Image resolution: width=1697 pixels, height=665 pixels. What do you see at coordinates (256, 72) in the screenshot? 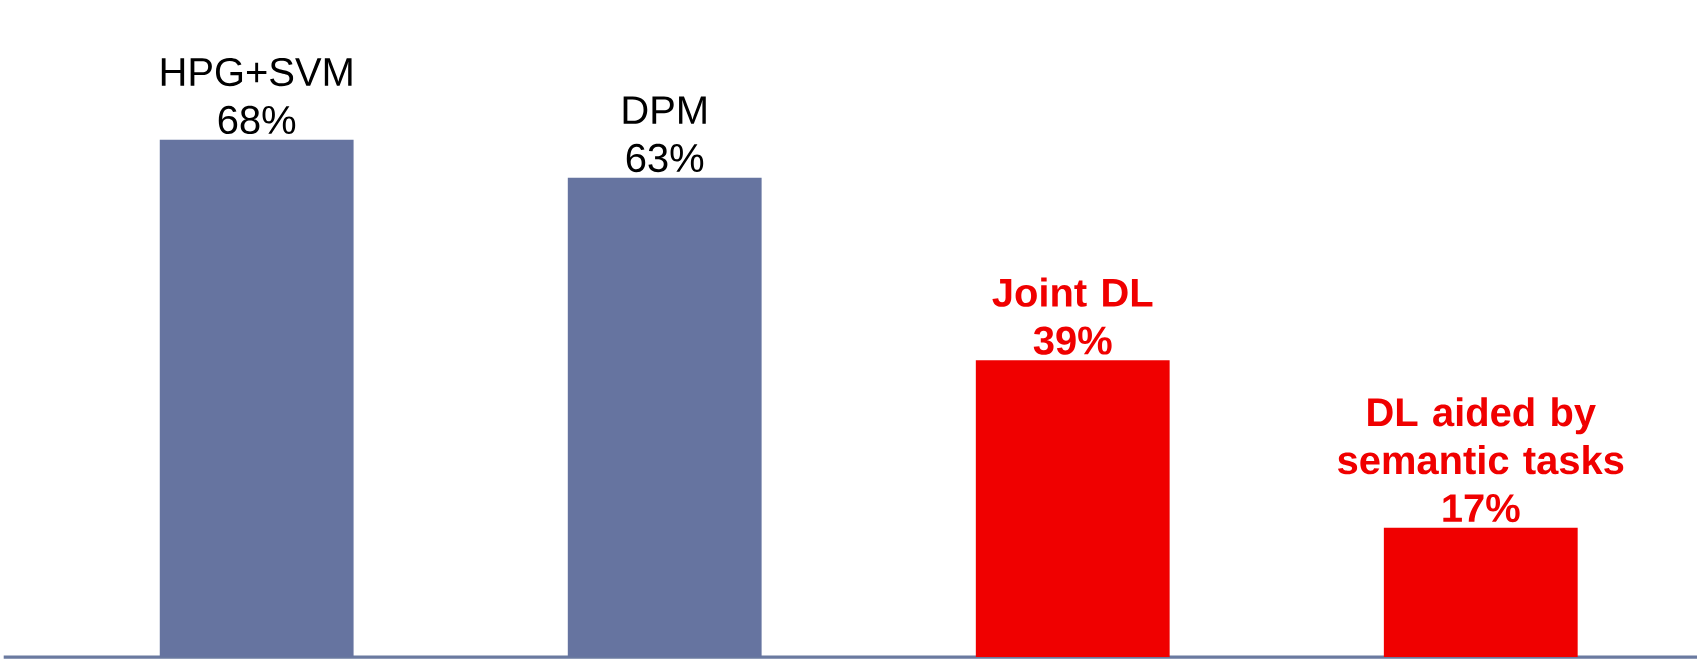
I see `x-tick-label: HPG+SVM` at bounding box center [256, 72].